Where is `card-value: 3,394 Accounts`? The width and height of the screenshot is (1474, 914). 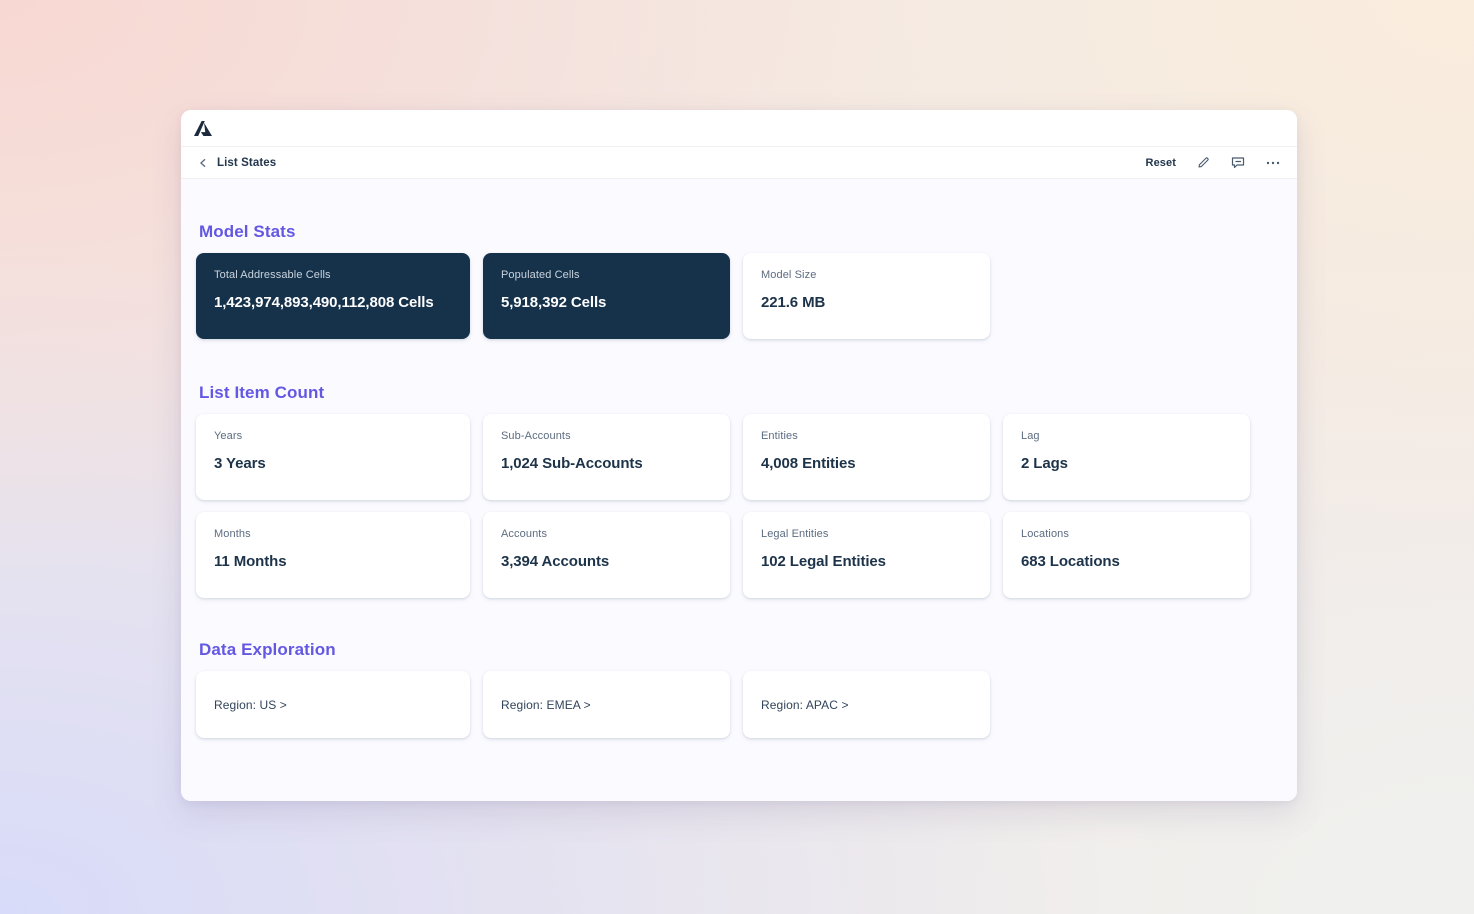
card-value: 3,394 Accounts is located at coordinates (555, 561).